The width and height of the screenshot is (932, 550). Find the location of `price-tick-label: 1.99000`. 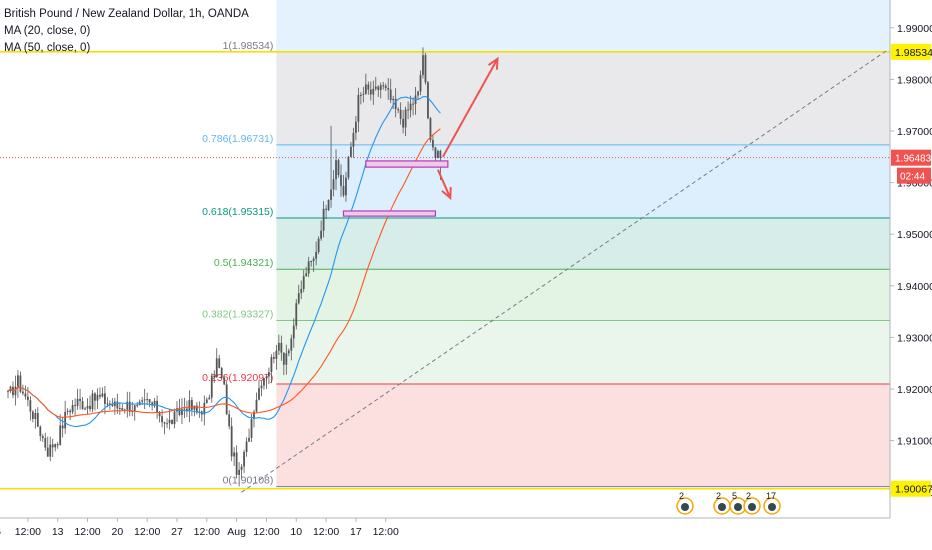

price-tick-label: 1.99000 is located at coordinates (914, 29).